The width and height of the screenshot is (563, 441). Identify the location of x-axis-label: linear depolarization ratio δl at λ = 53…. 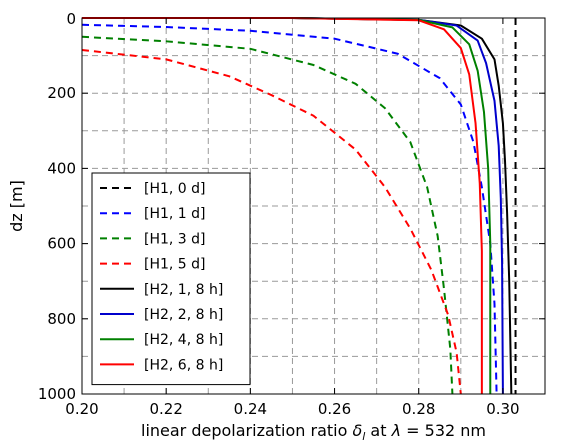
(313, 431).